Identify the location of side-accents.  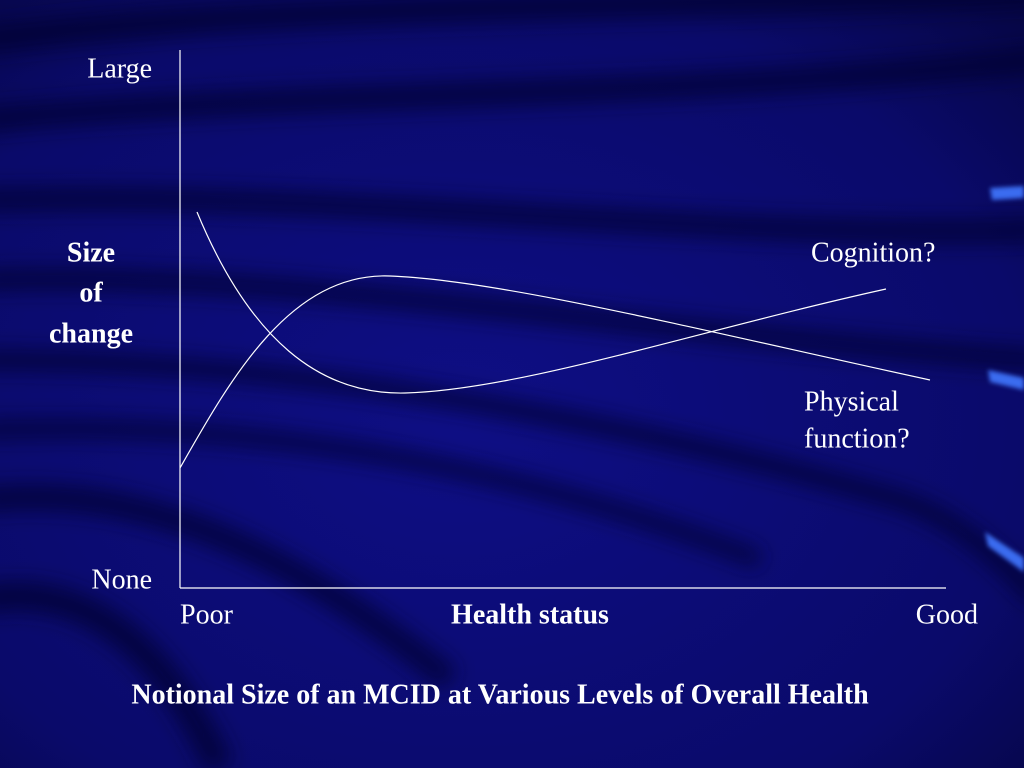
(1004, 379).